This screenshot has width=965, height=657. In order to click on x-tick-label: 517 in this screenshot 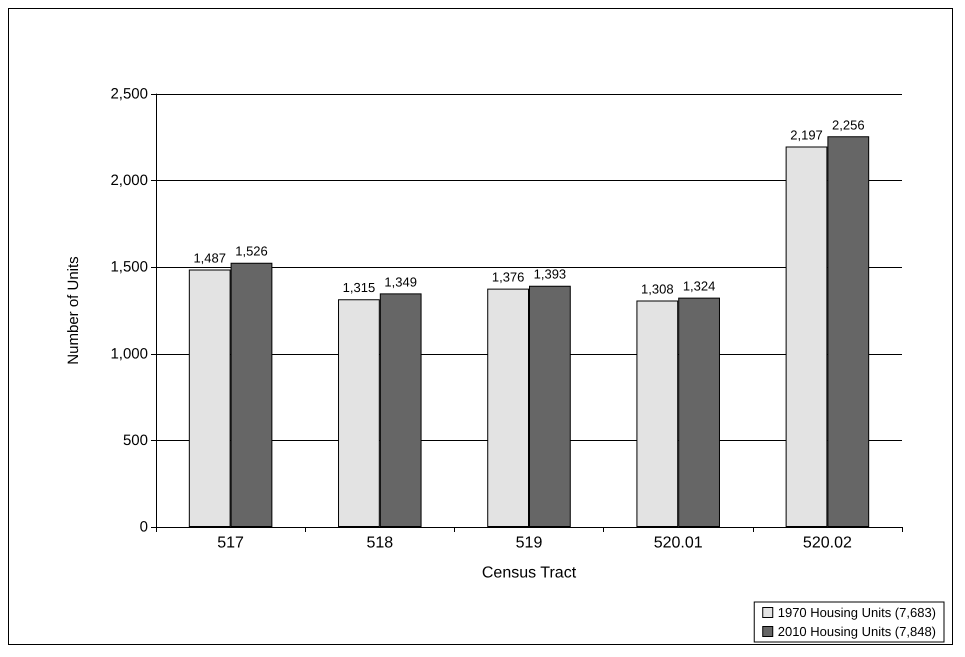, I will do `click(230, 543)`.